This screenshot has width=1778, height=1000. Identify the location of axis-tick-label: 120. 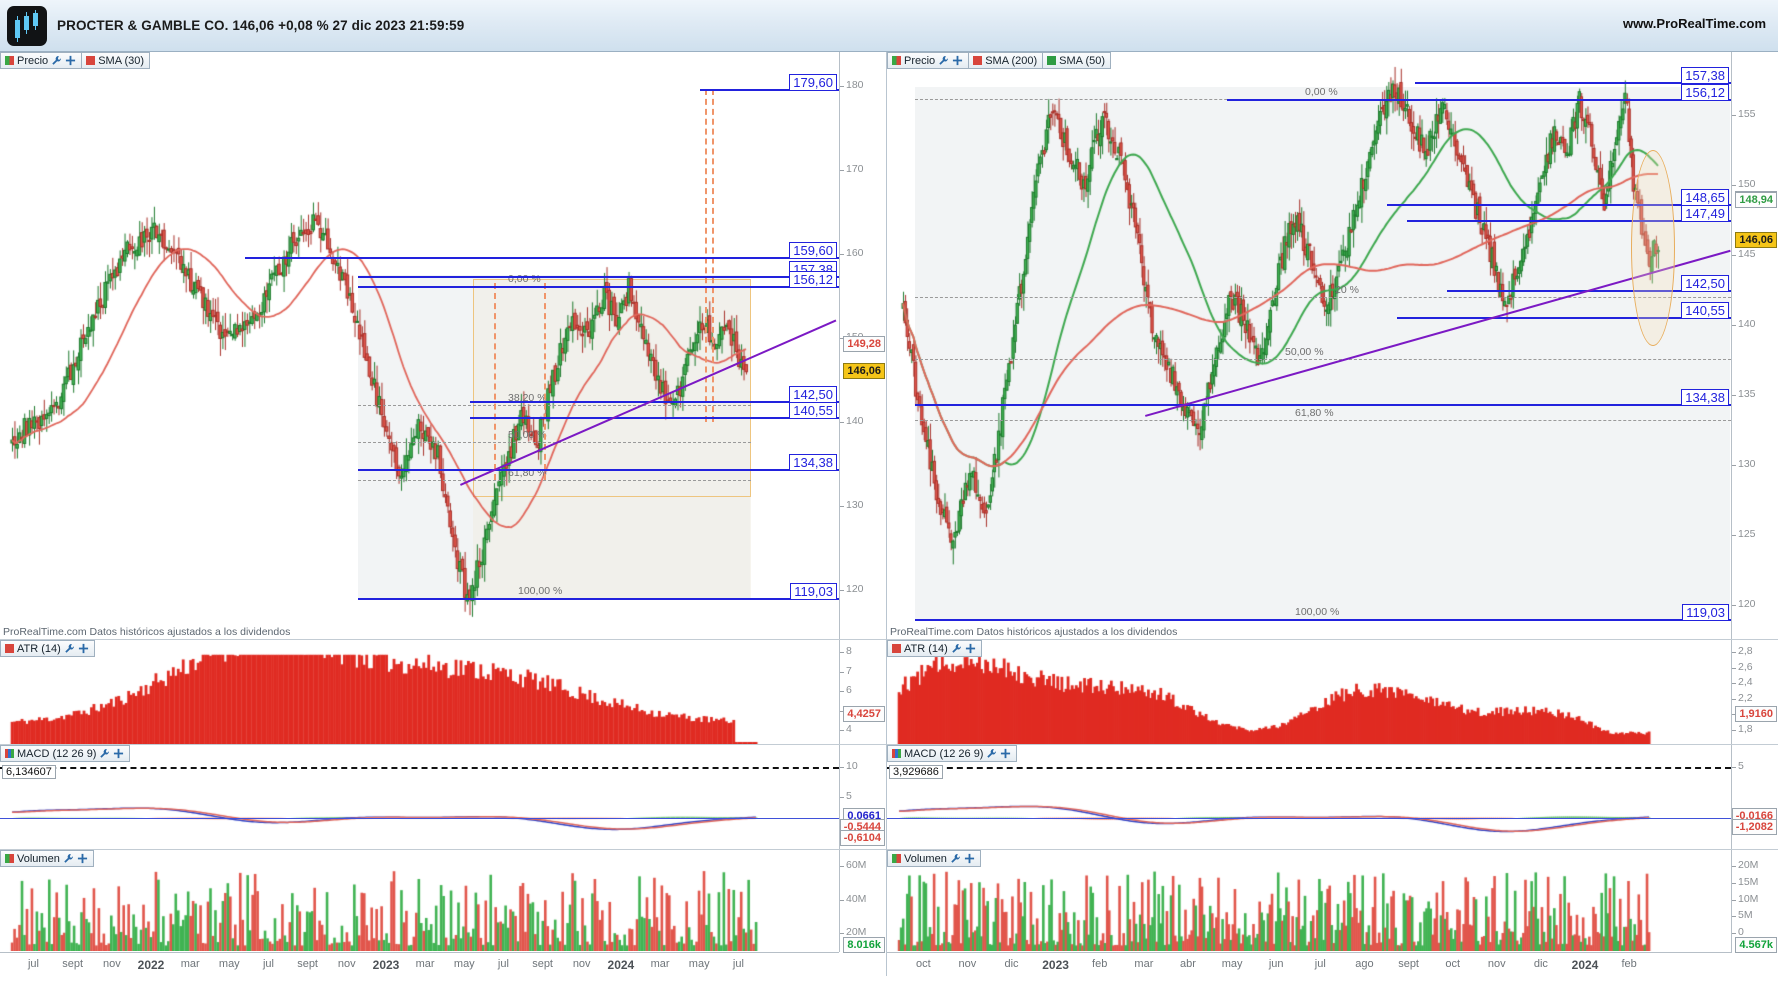
(855, 588).